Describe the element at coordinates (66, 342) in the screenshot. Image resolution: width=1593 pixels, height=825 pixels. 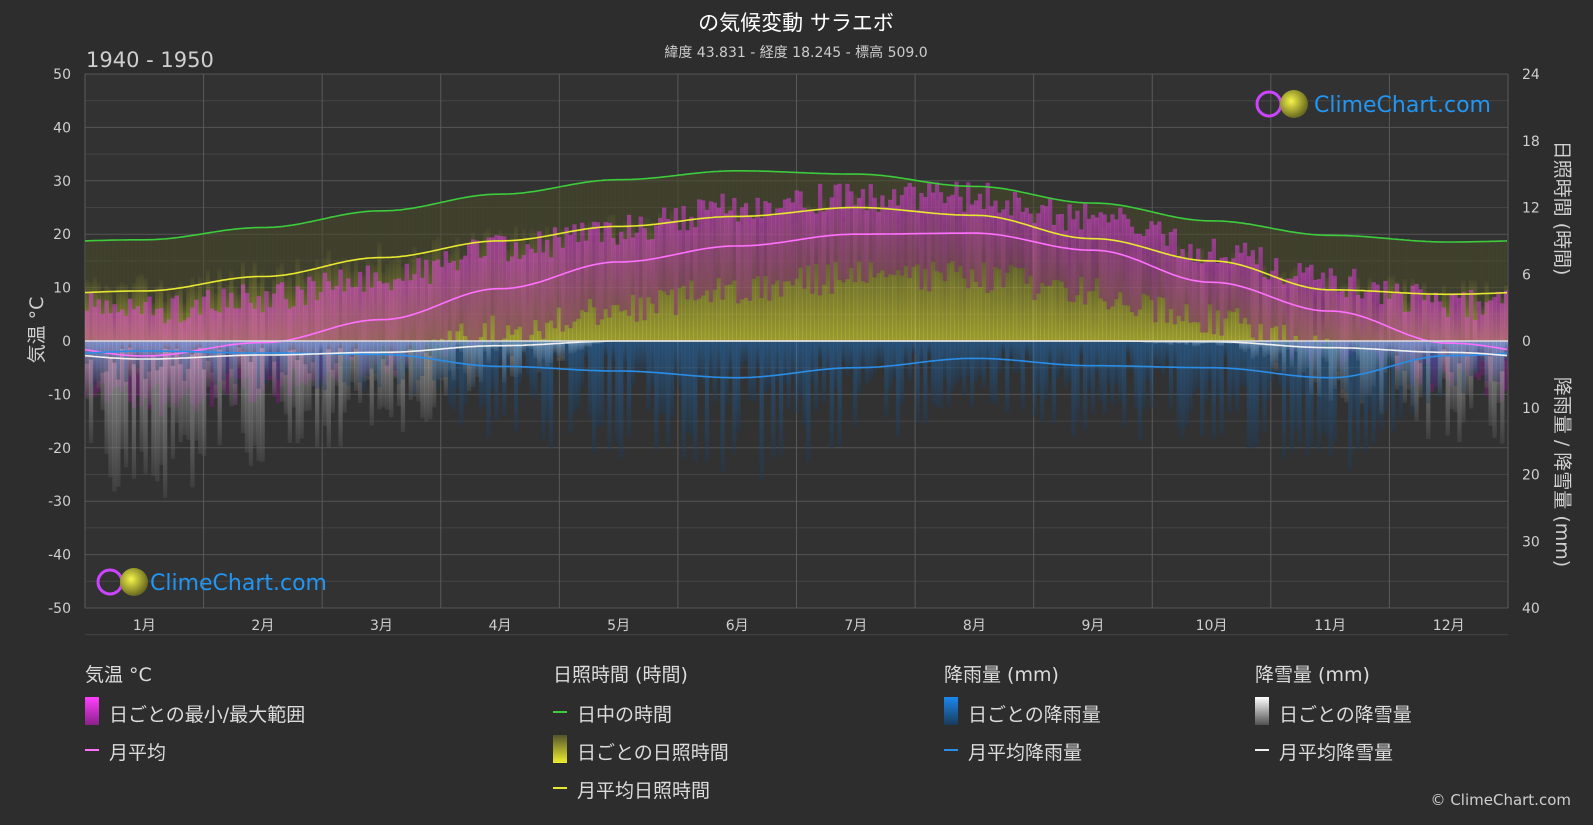
I see `y-left-tick-label: 0` at that location.